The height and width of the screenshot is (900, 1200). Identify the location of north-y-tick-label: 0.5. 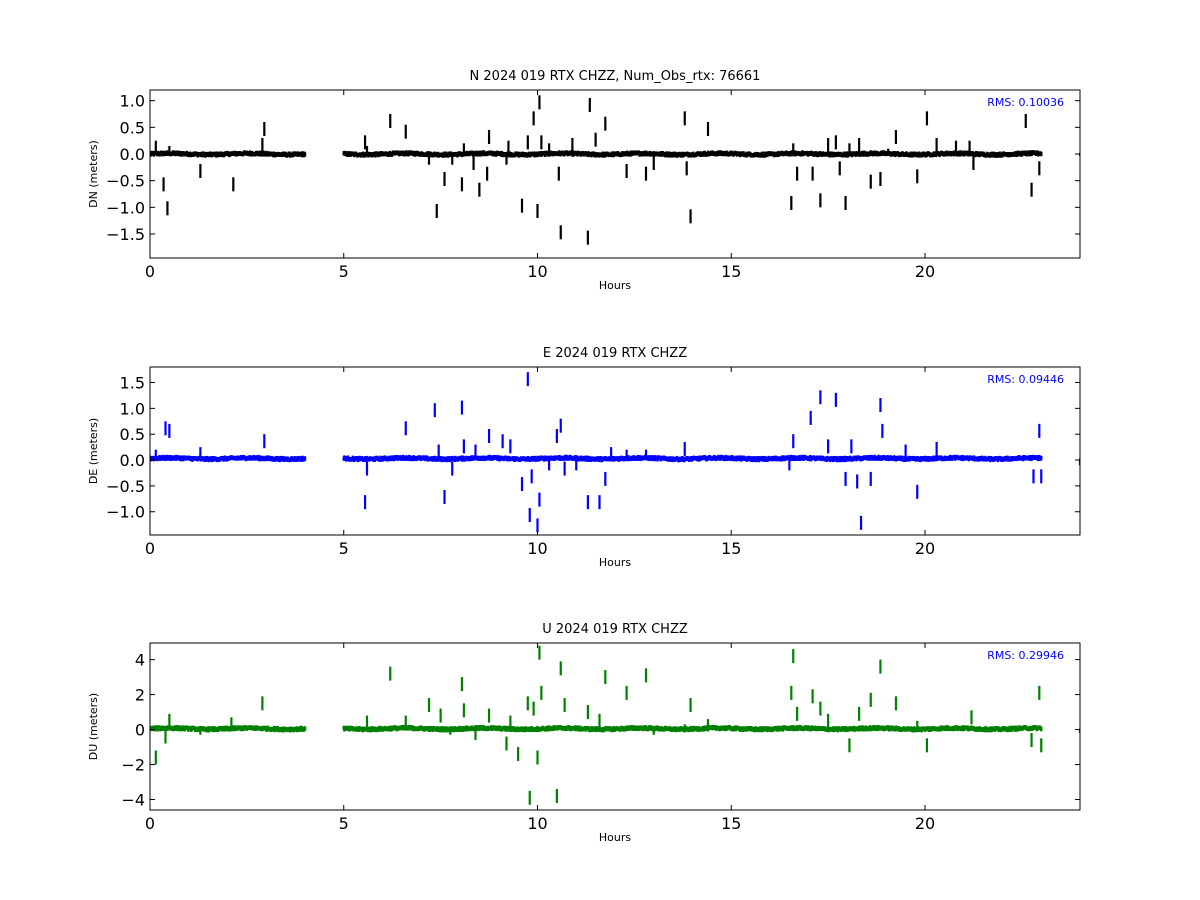
(132, 127).